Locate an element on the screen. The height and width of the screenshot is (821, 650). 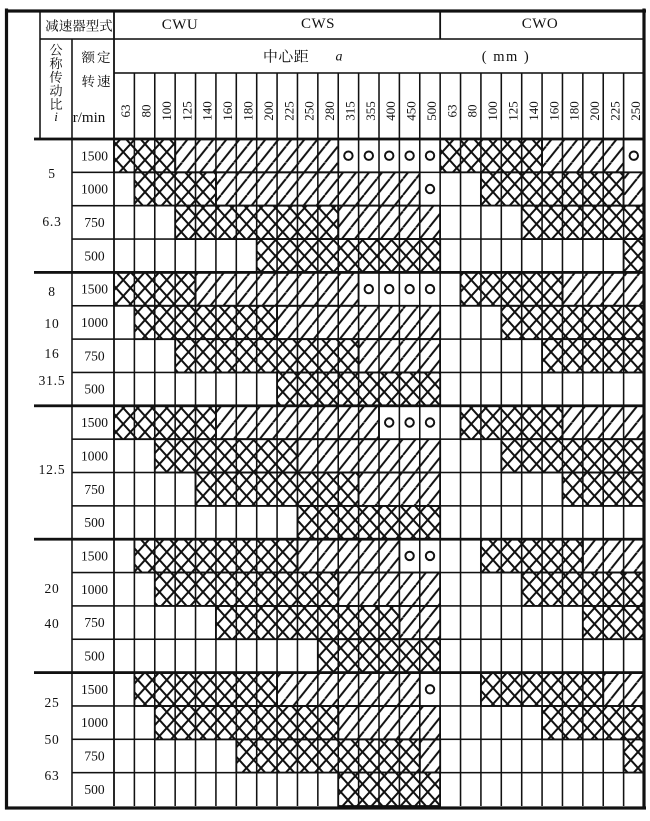
svg-text: 6.3 is located at coordinates (51, 221).